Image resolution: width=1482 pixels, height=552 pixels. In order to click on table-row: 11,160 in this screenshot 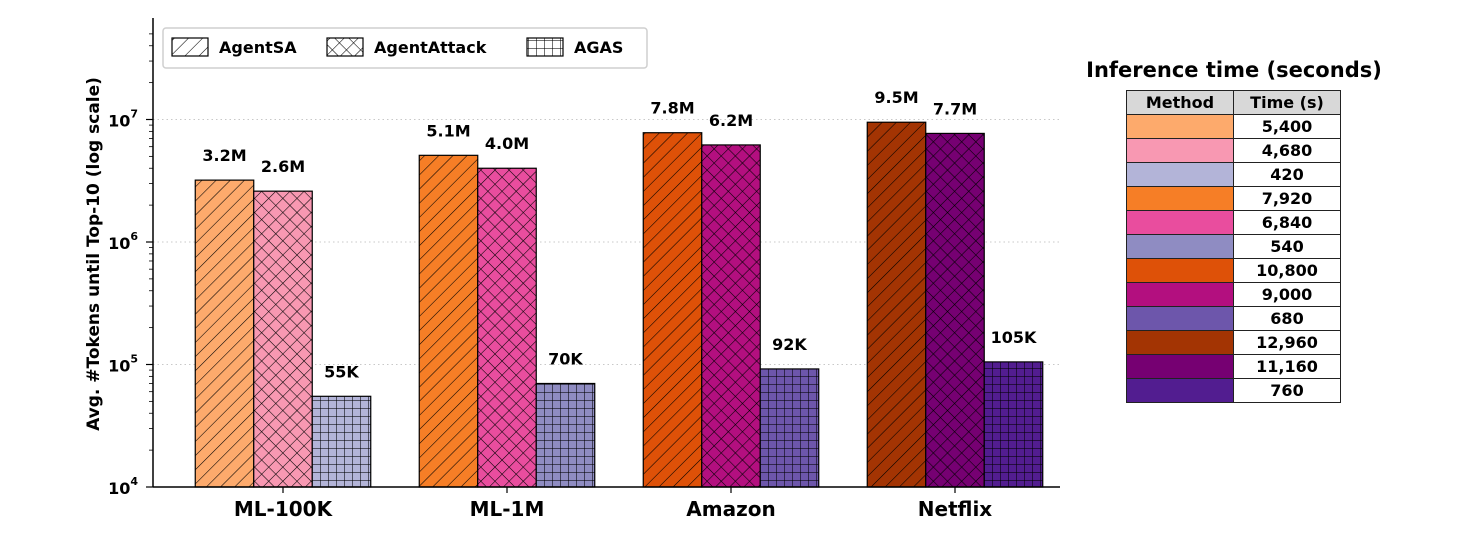, I will do `click(1233, 366)`.